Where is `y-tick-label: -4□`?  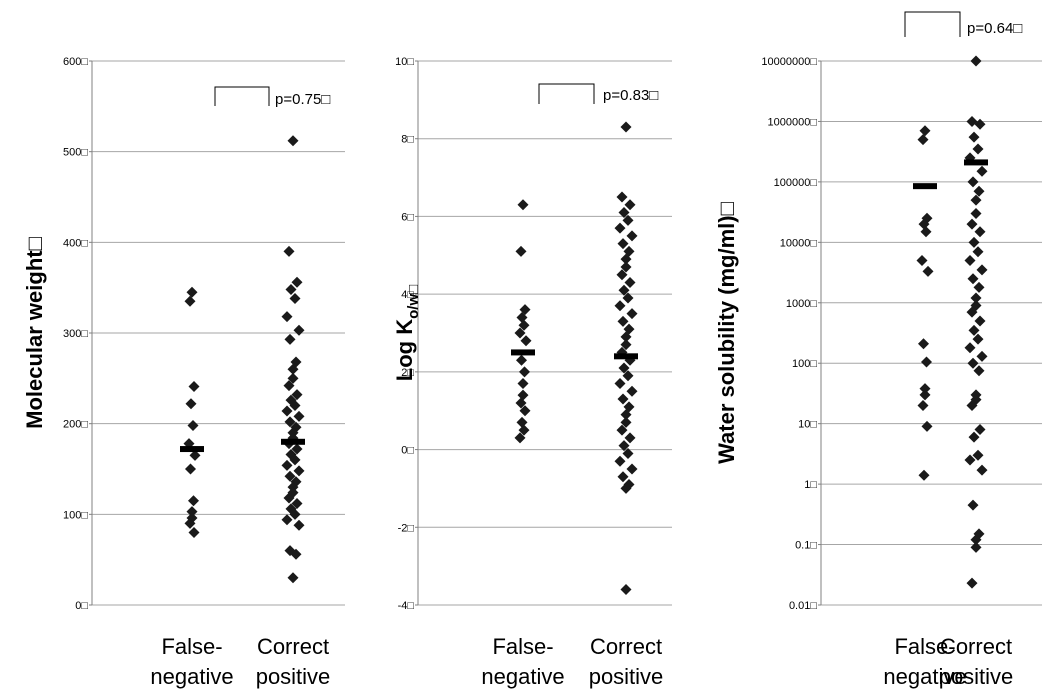 y-tick-label: -4□ is located at coordinates (406, 606).